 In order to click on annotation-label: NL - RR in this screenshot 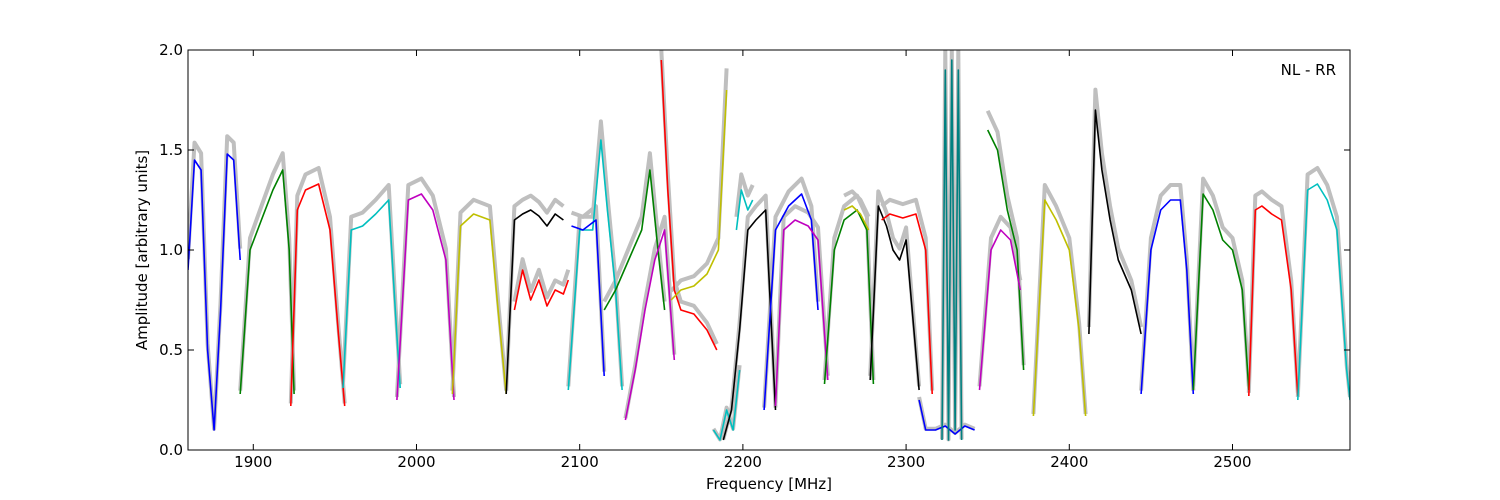, I will do `click(1308, 70)`.